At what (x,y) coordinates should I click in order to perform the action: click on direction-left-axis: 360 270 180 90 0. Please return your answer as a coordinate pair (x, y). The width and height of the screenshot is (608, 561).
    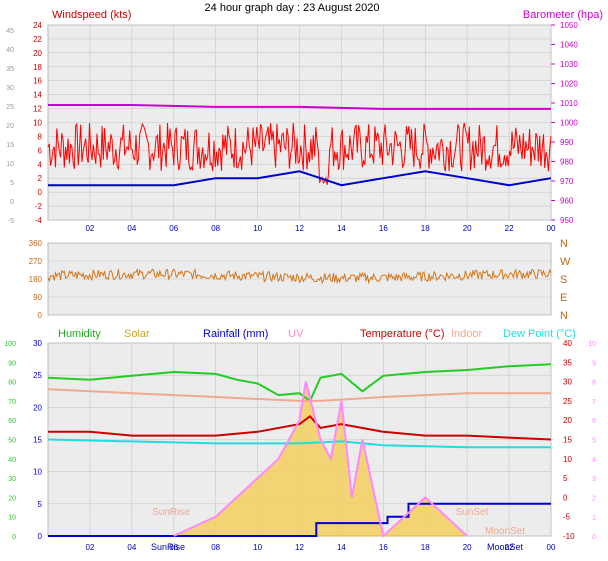
    Looking at the image, I should click on (36, 279).